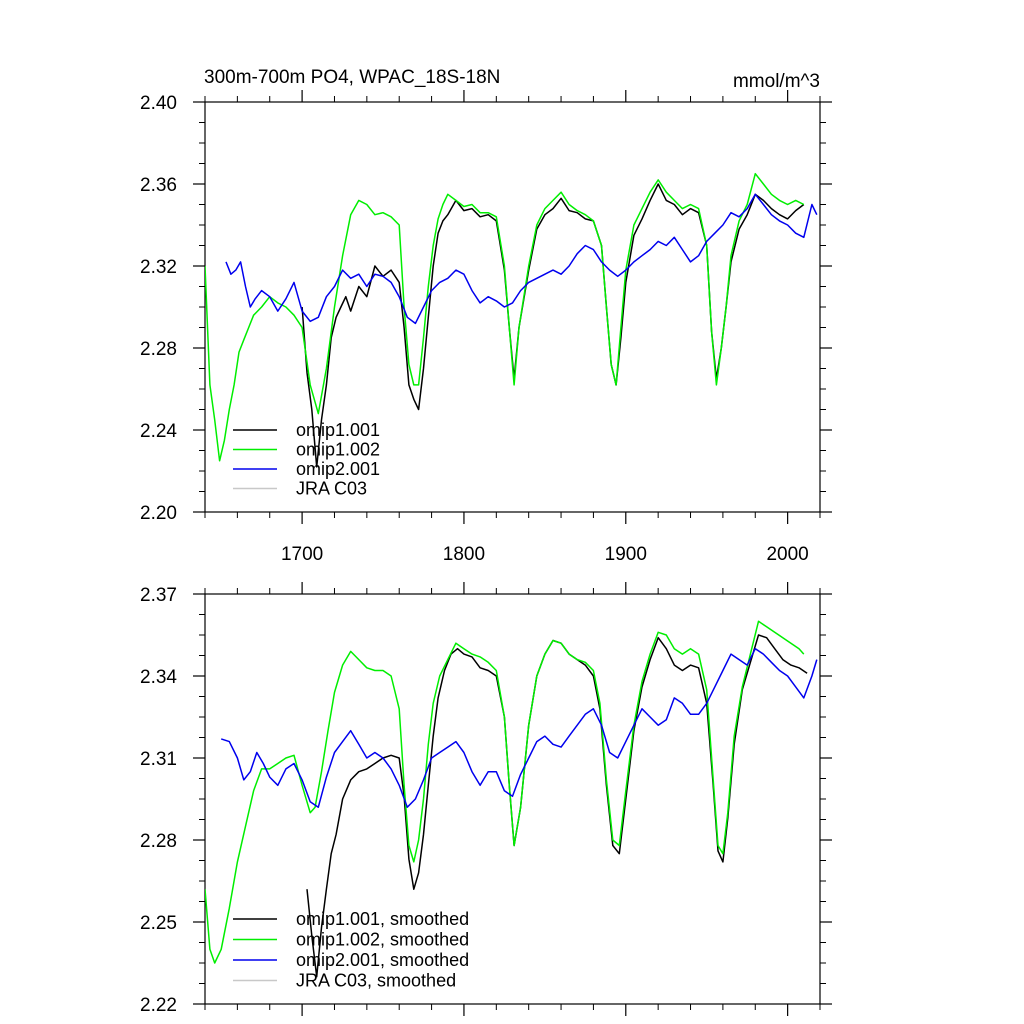 Image resolution: width=1024 pixels, height=1024 pixels. I want to click on x-tick-label: 1800, so click(464, 554).